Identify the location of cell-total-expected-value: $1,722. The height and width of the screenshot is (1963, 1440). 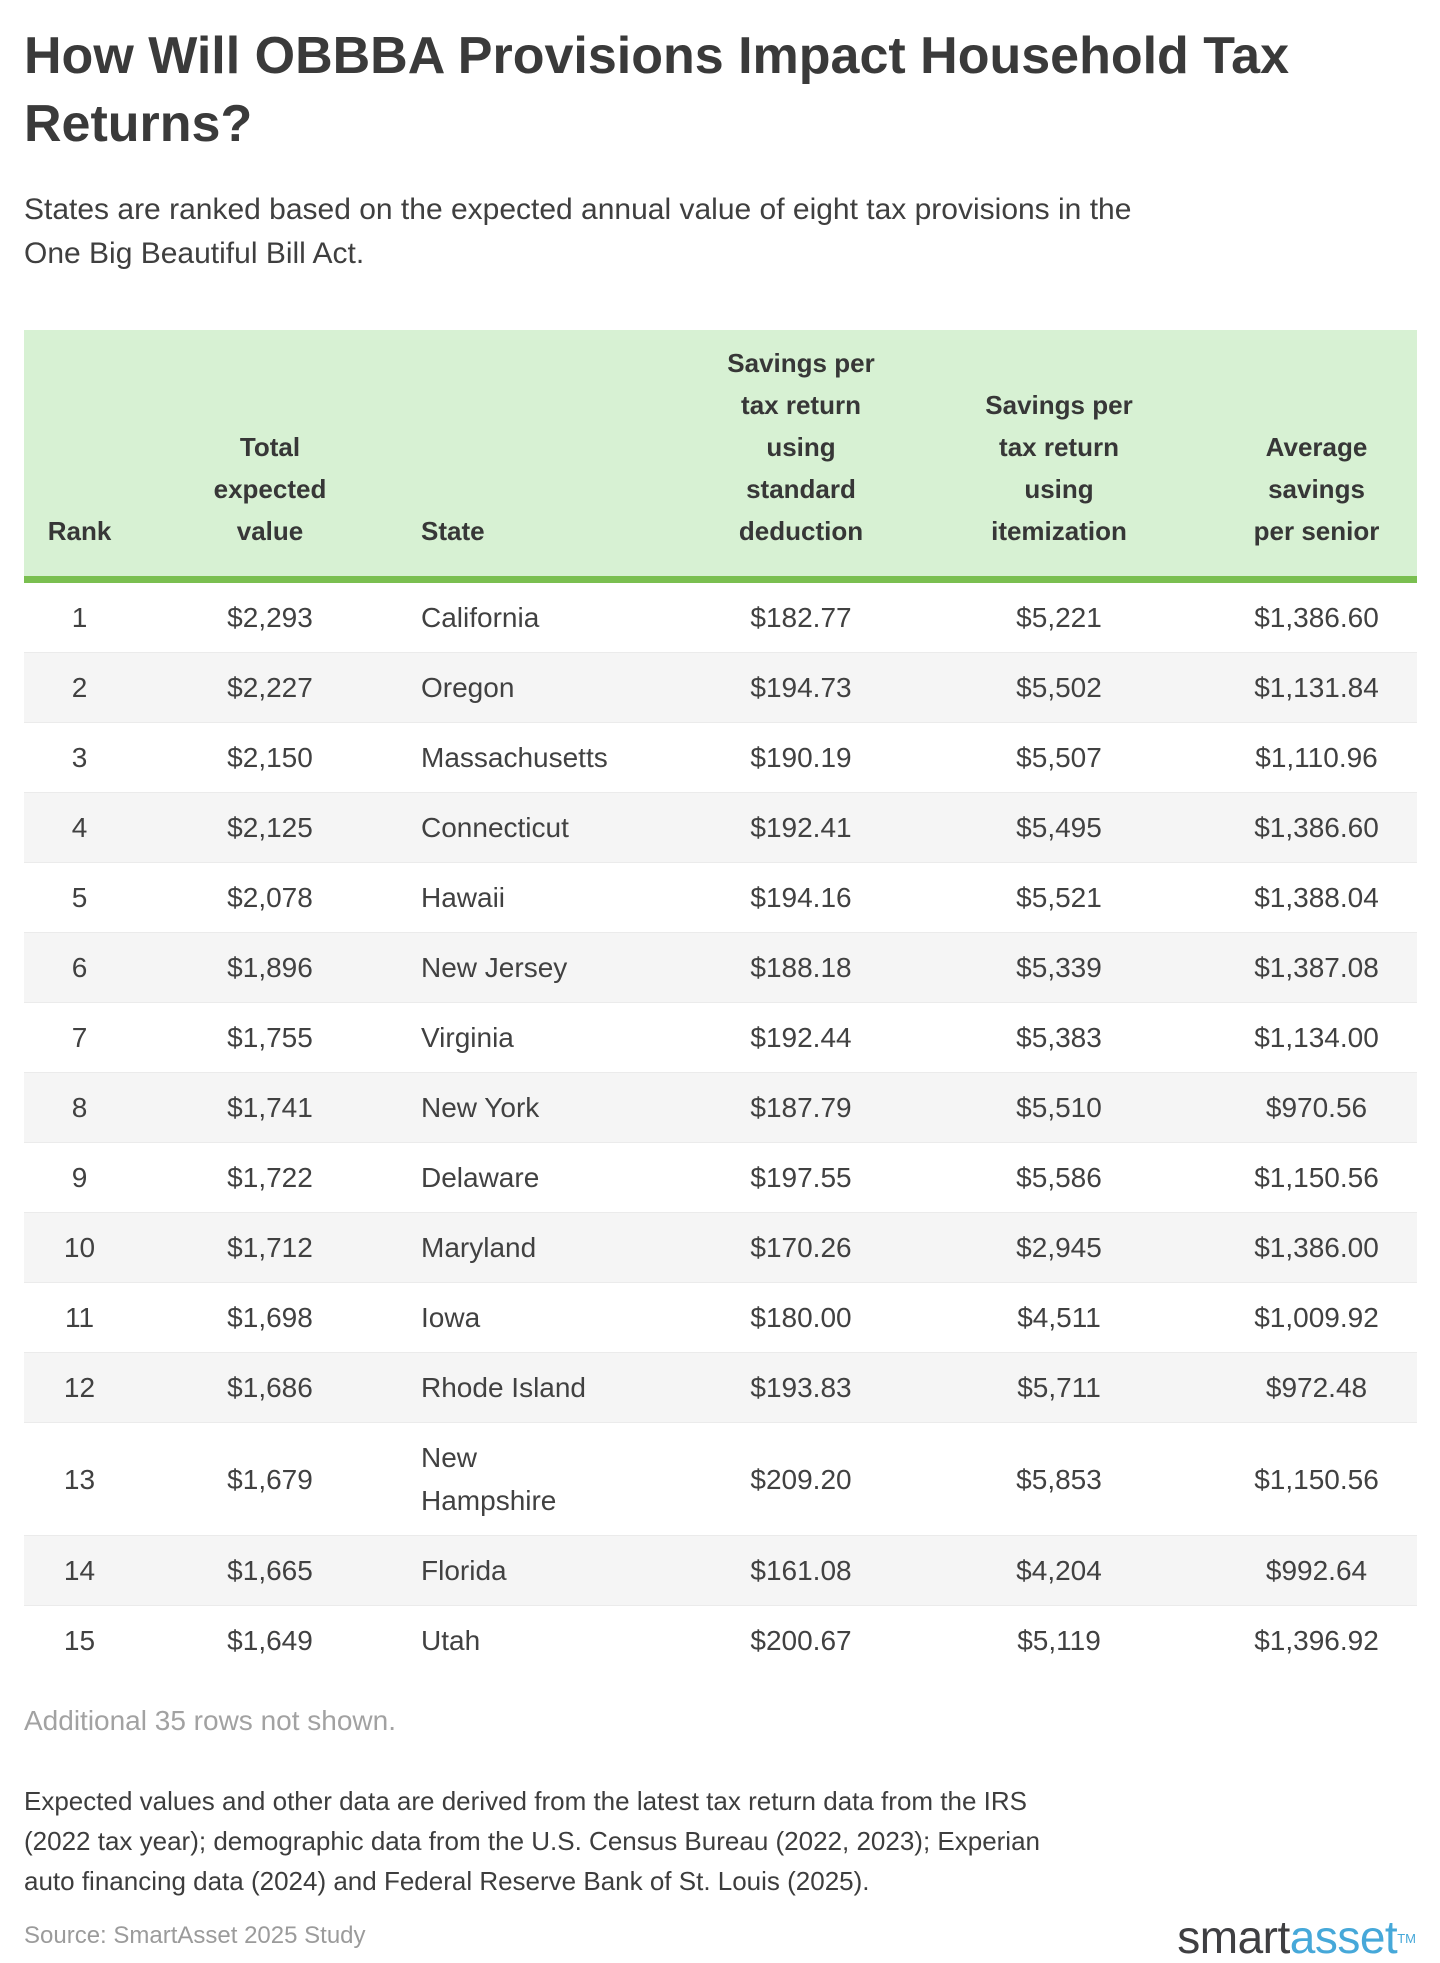
(270, 1177).